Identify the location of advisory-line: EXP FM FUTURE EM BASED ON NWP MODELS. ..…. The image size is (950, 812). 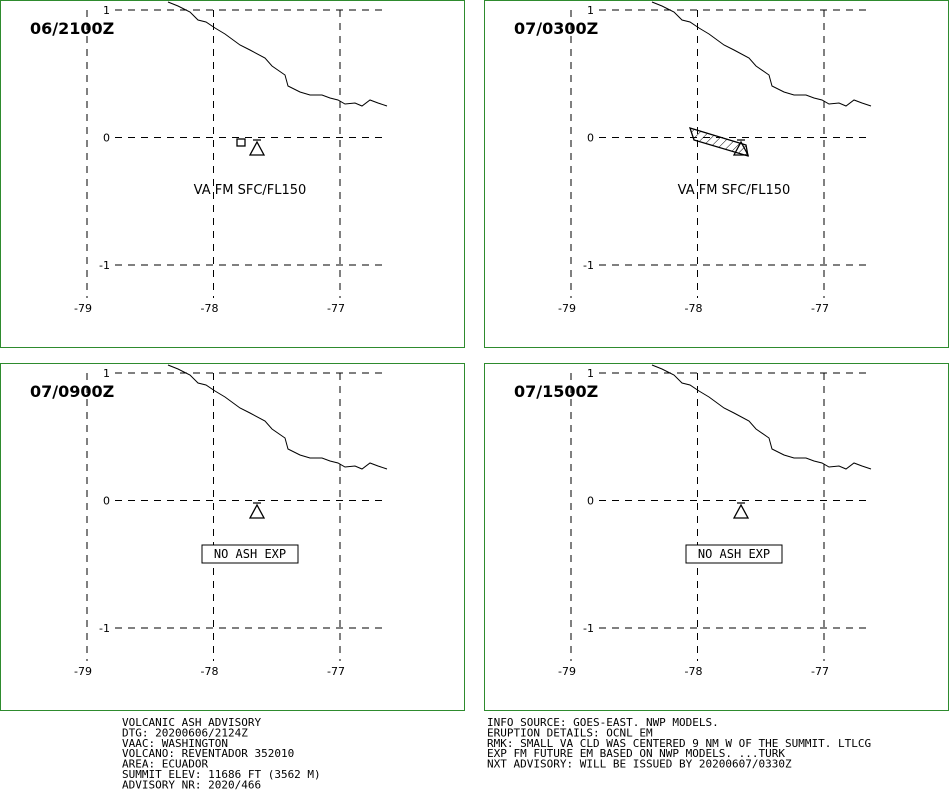
(636, 753).